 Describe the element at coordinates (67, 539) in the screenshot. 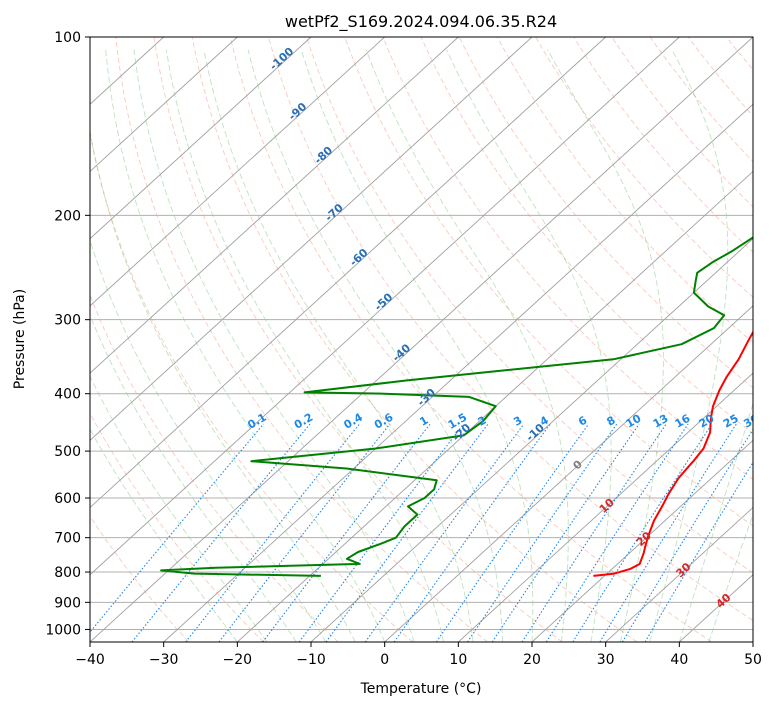

I see `y-tick-label: 700` at that location.